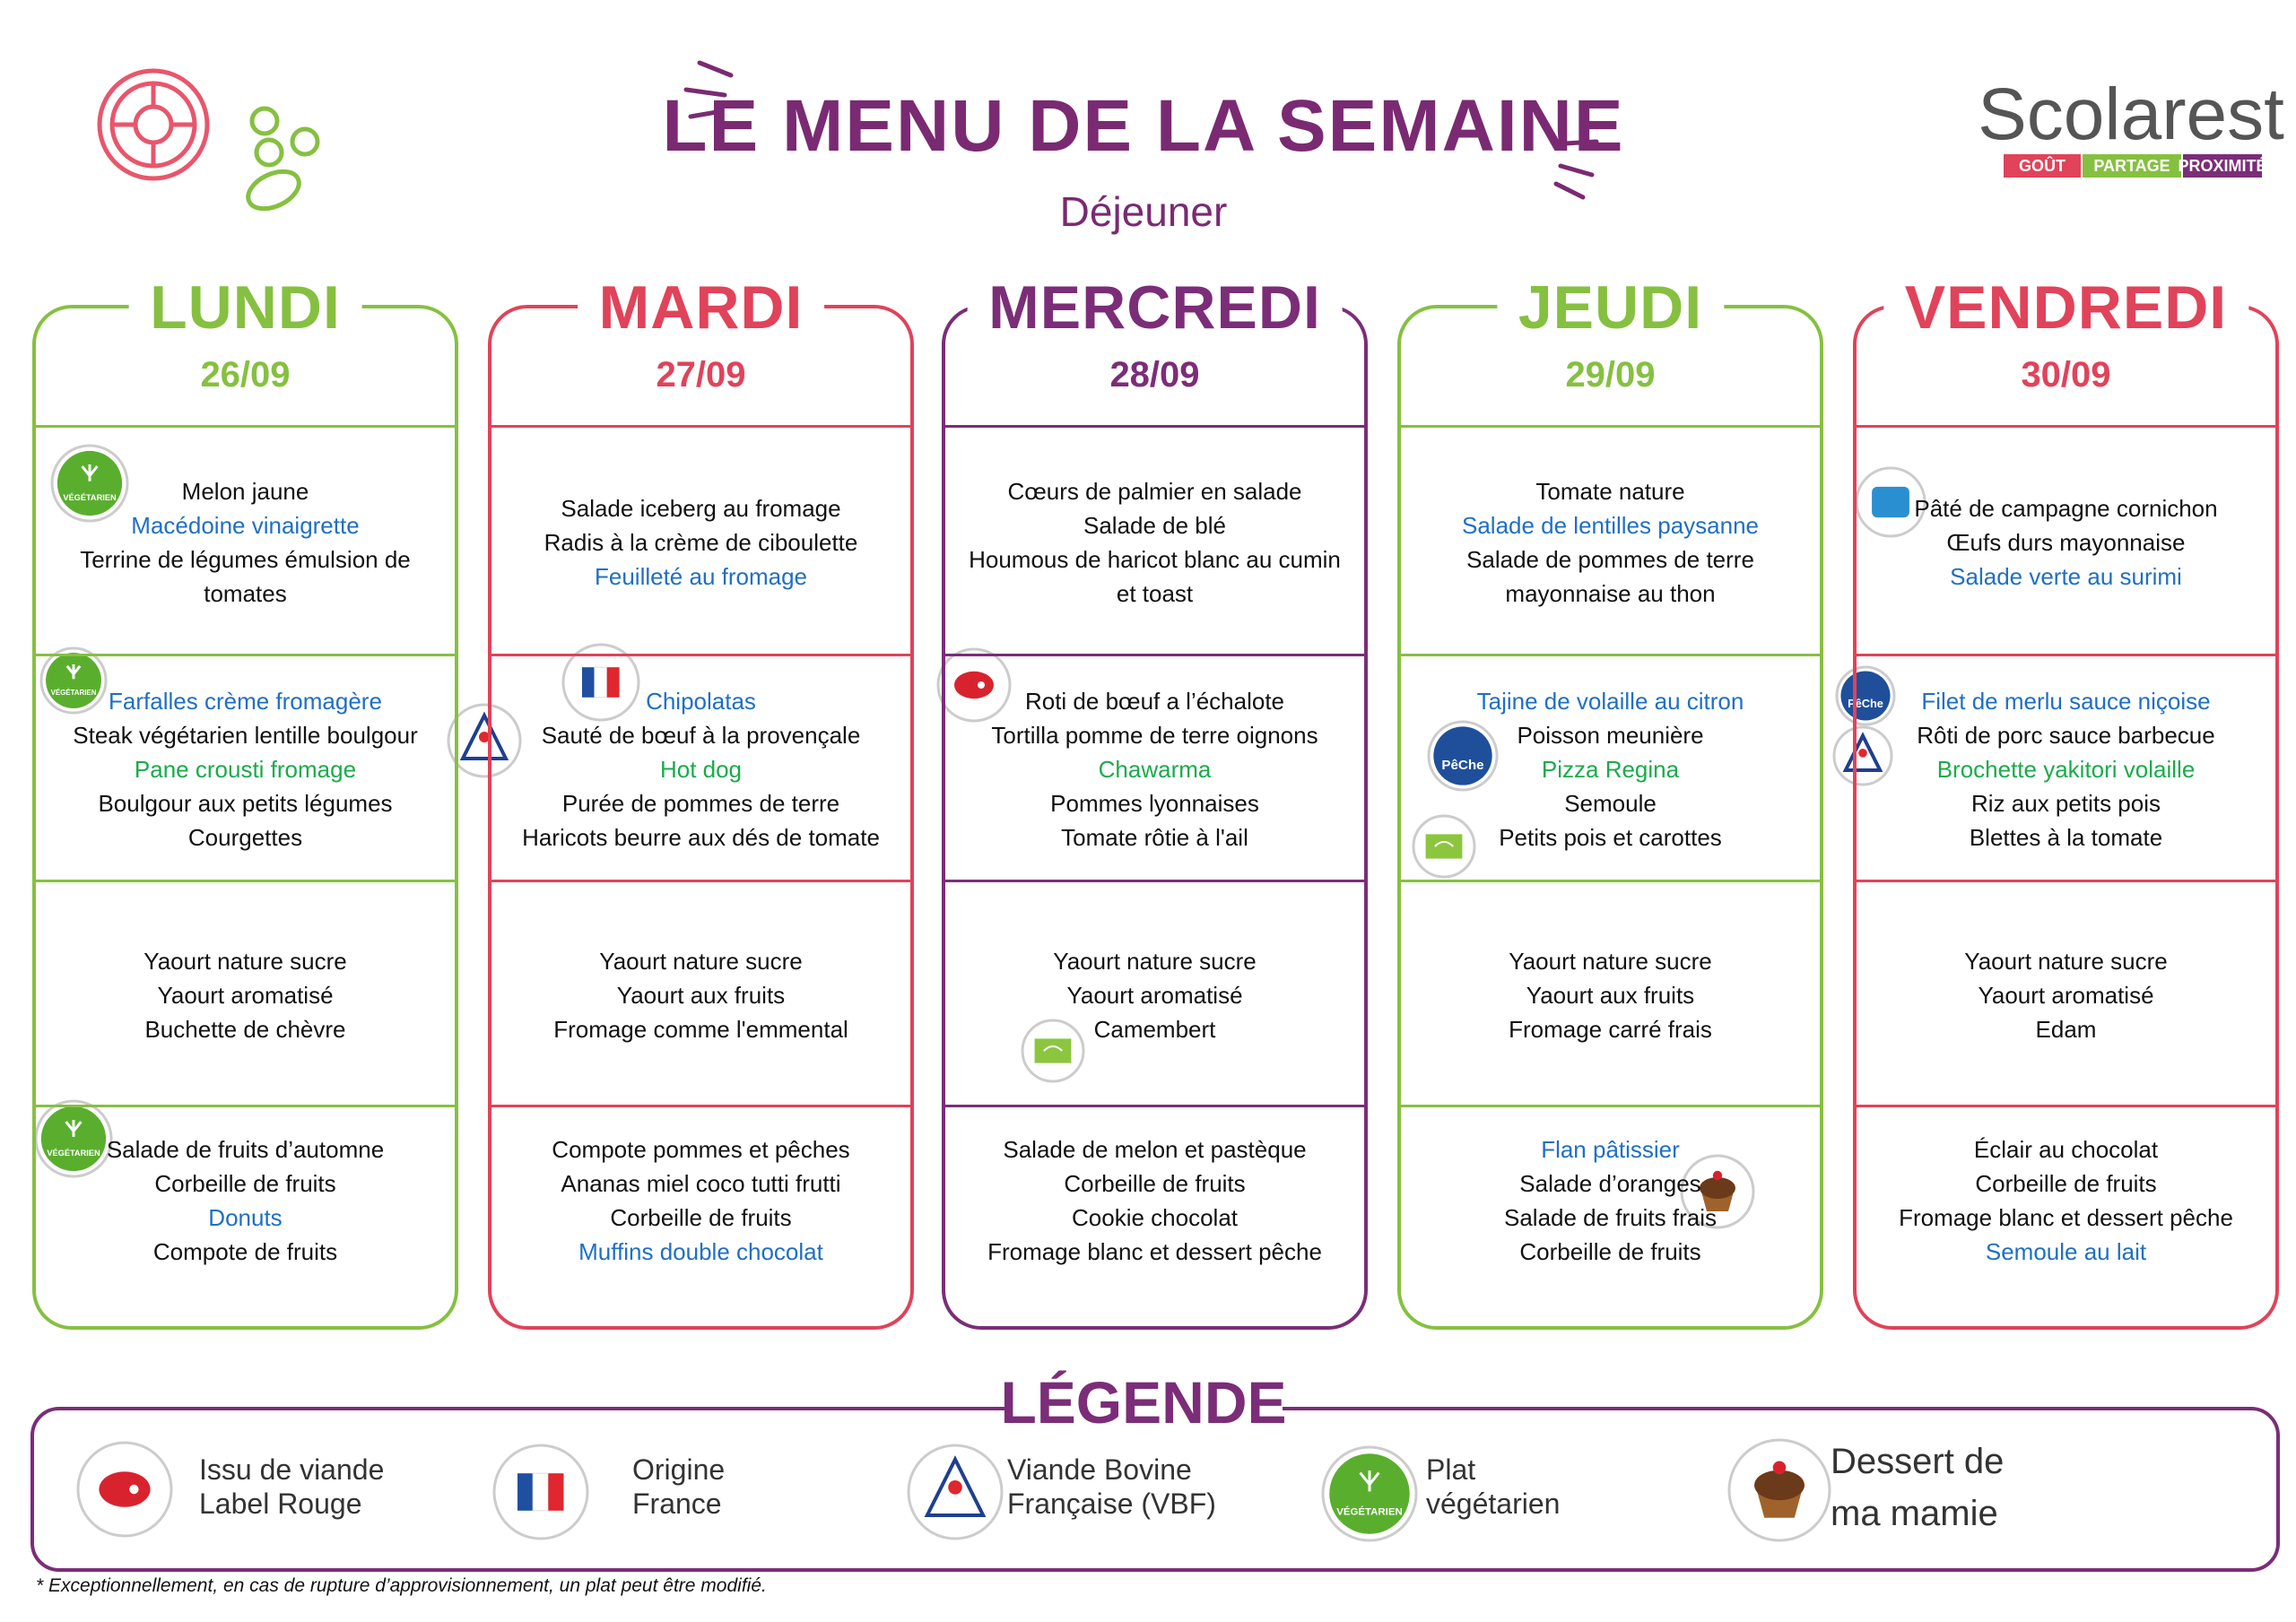  I want to click on bio-leaf, so click(1053, 1048).